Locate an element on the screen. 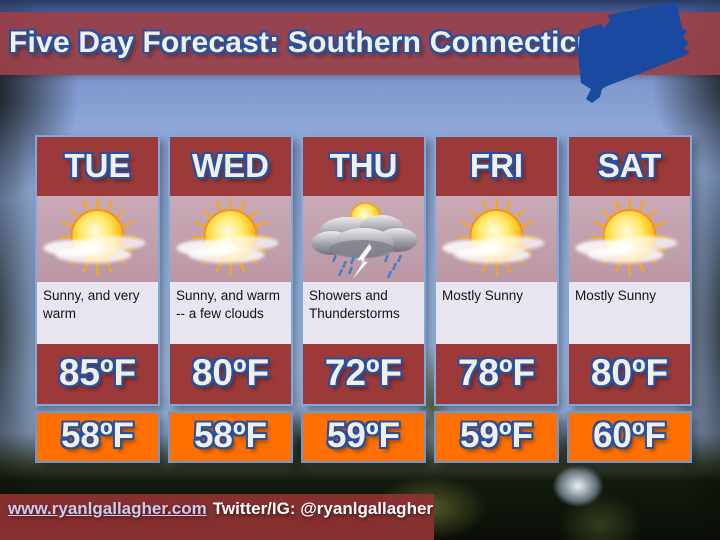 The width and height of the screenshot is (720, 540). day-name: WED is located at coordinates (230, 166).